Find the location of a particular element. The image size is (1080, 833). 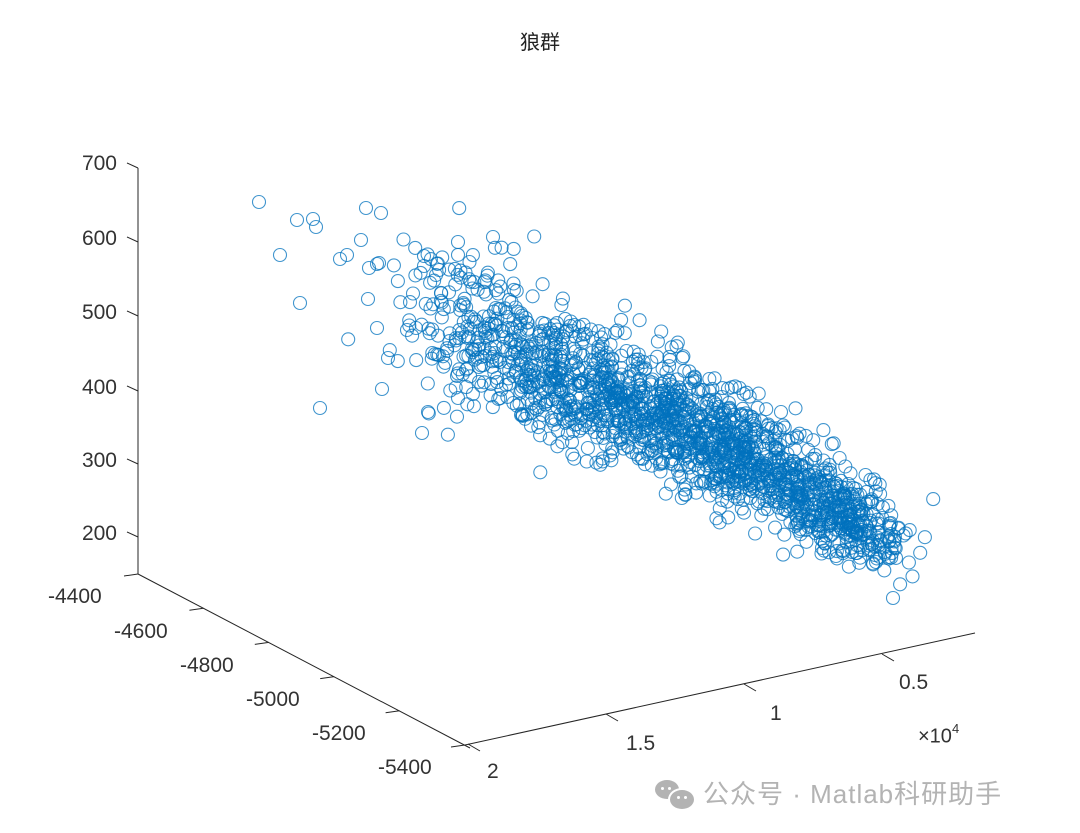

watermark: 公众号 · Matlab科研助手 is located at coordinates (828, 792).